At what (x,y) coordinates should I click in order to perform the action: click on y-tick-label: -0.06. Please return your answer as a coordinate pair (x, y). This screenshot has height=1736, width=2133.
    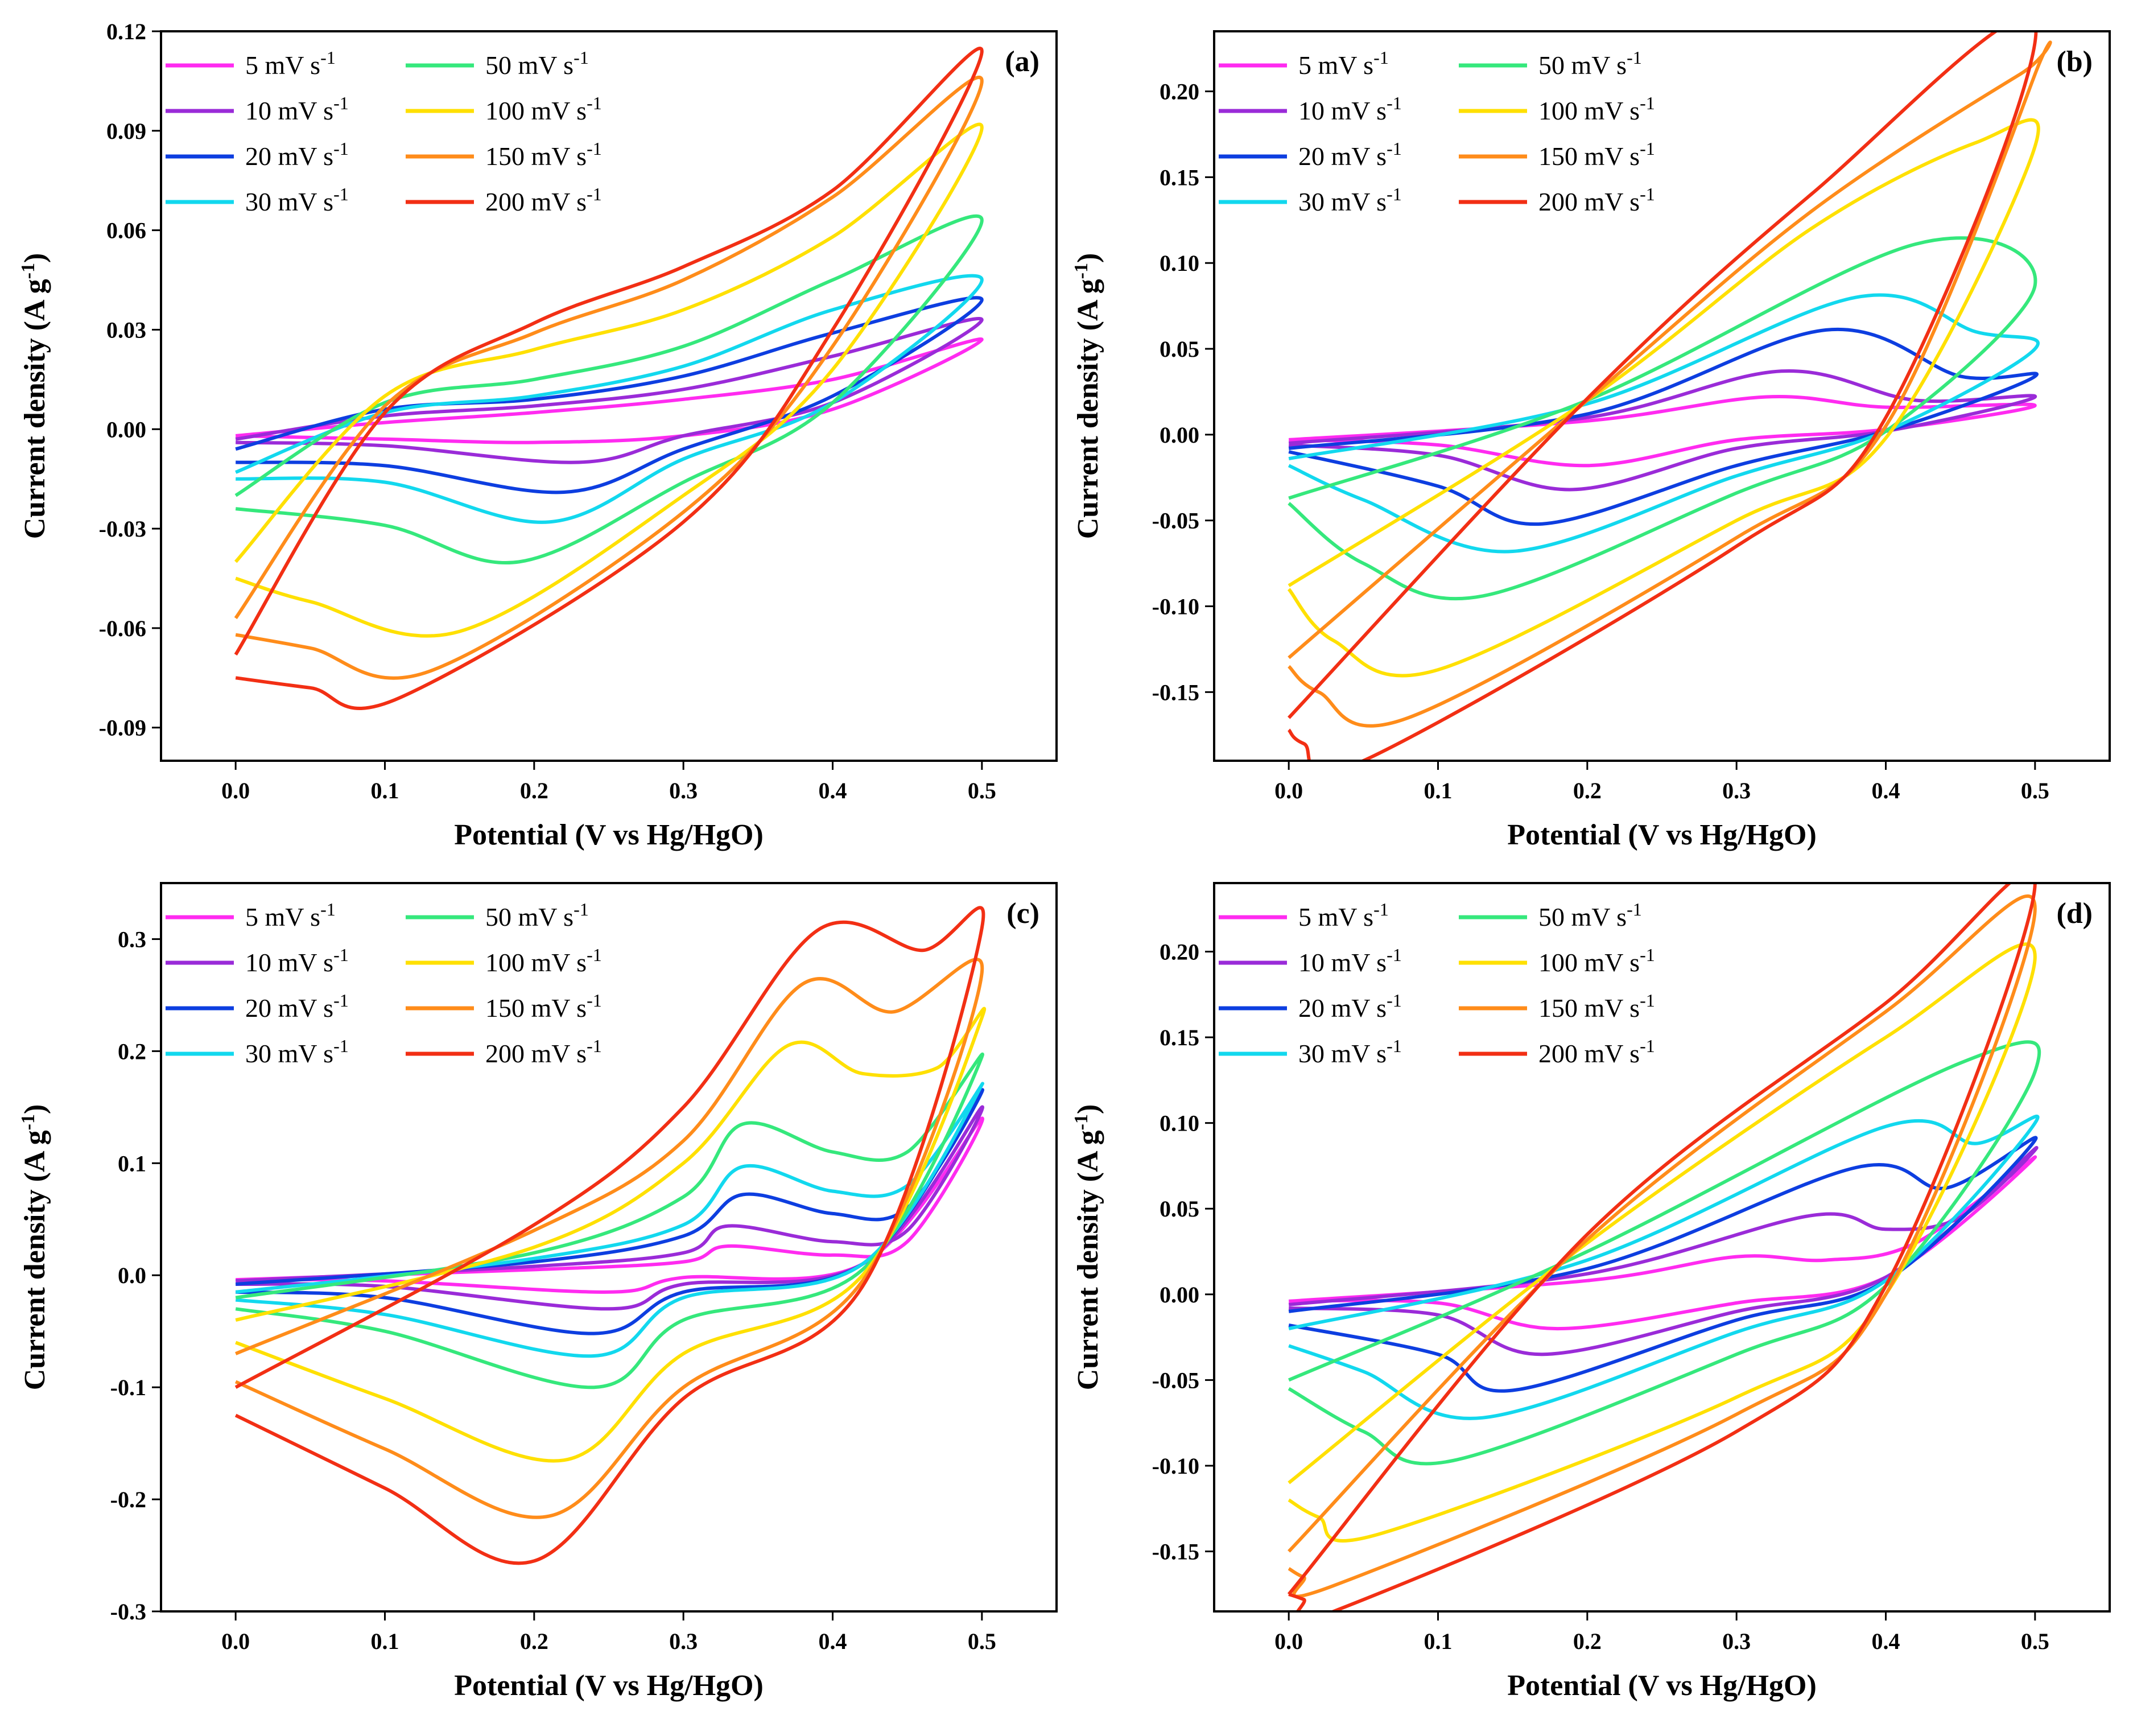
    Looking at the image, I should click on (123, 628).